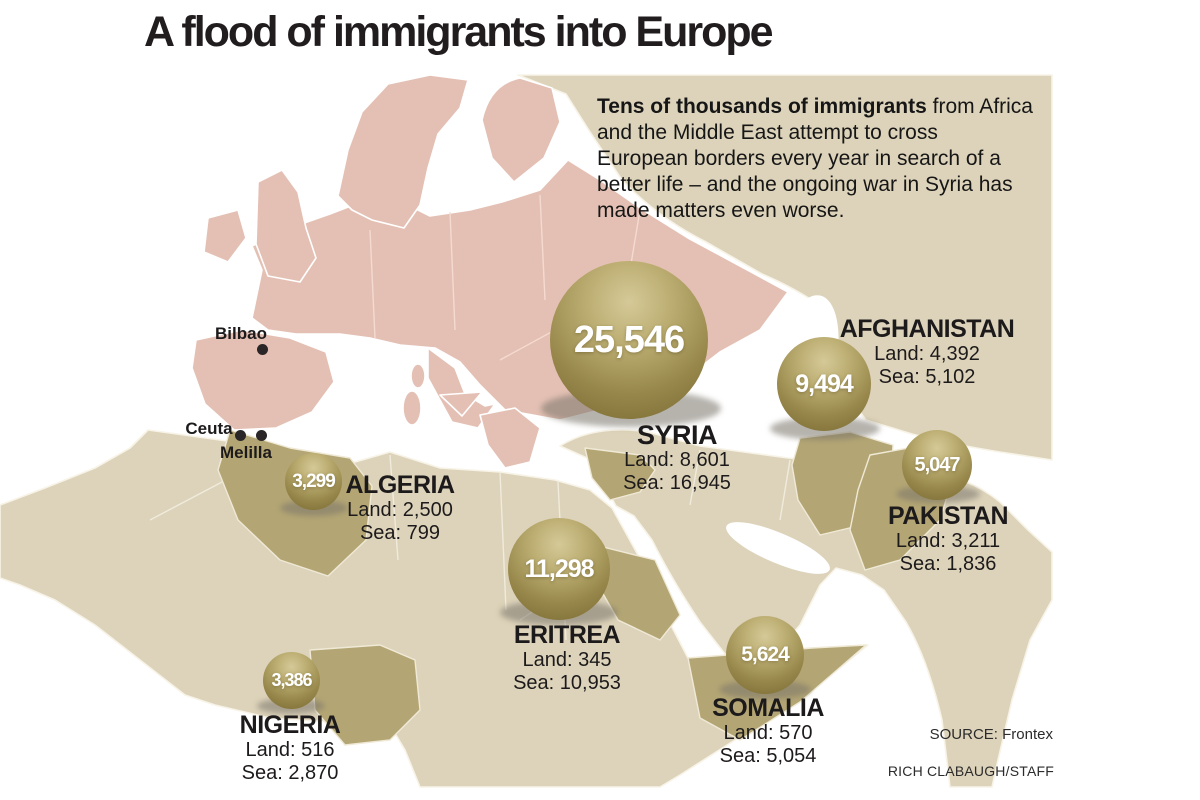  What do you see at coordinates (521, 130) in the screenshot?
I see `region-finland` at bounding box center [521, 130].